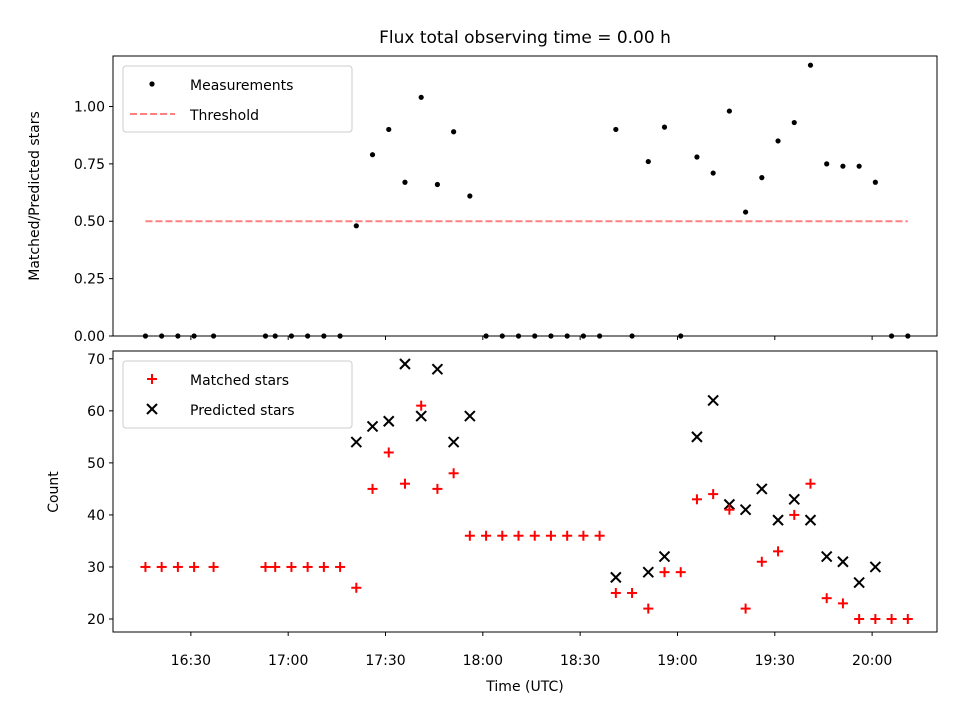 This screenshot has width=960, height=720. I want to click on x-tick-label: 18:30, so click(580, 661).